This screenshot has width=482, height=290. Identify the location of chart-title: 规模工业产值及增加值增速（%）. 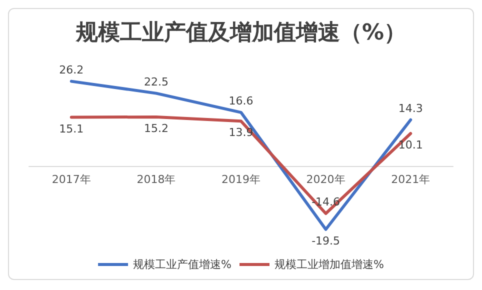
(240, 33).